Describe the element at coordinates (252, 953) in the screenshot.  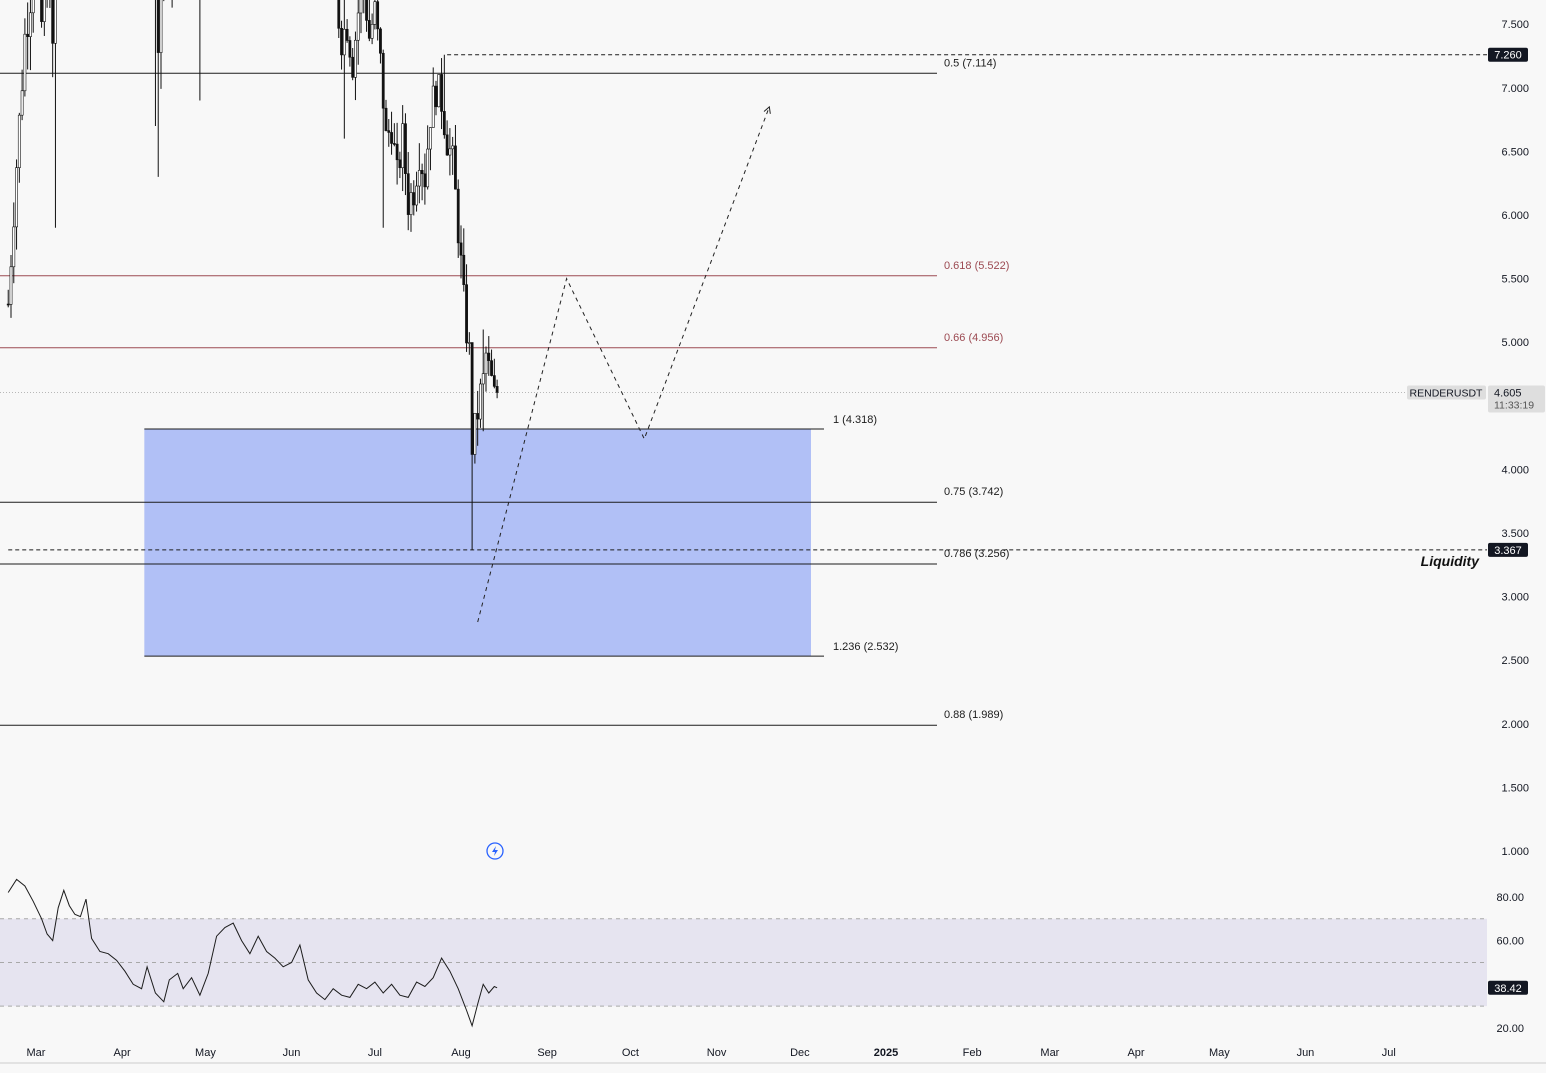
I see `rsi-line` at that location.